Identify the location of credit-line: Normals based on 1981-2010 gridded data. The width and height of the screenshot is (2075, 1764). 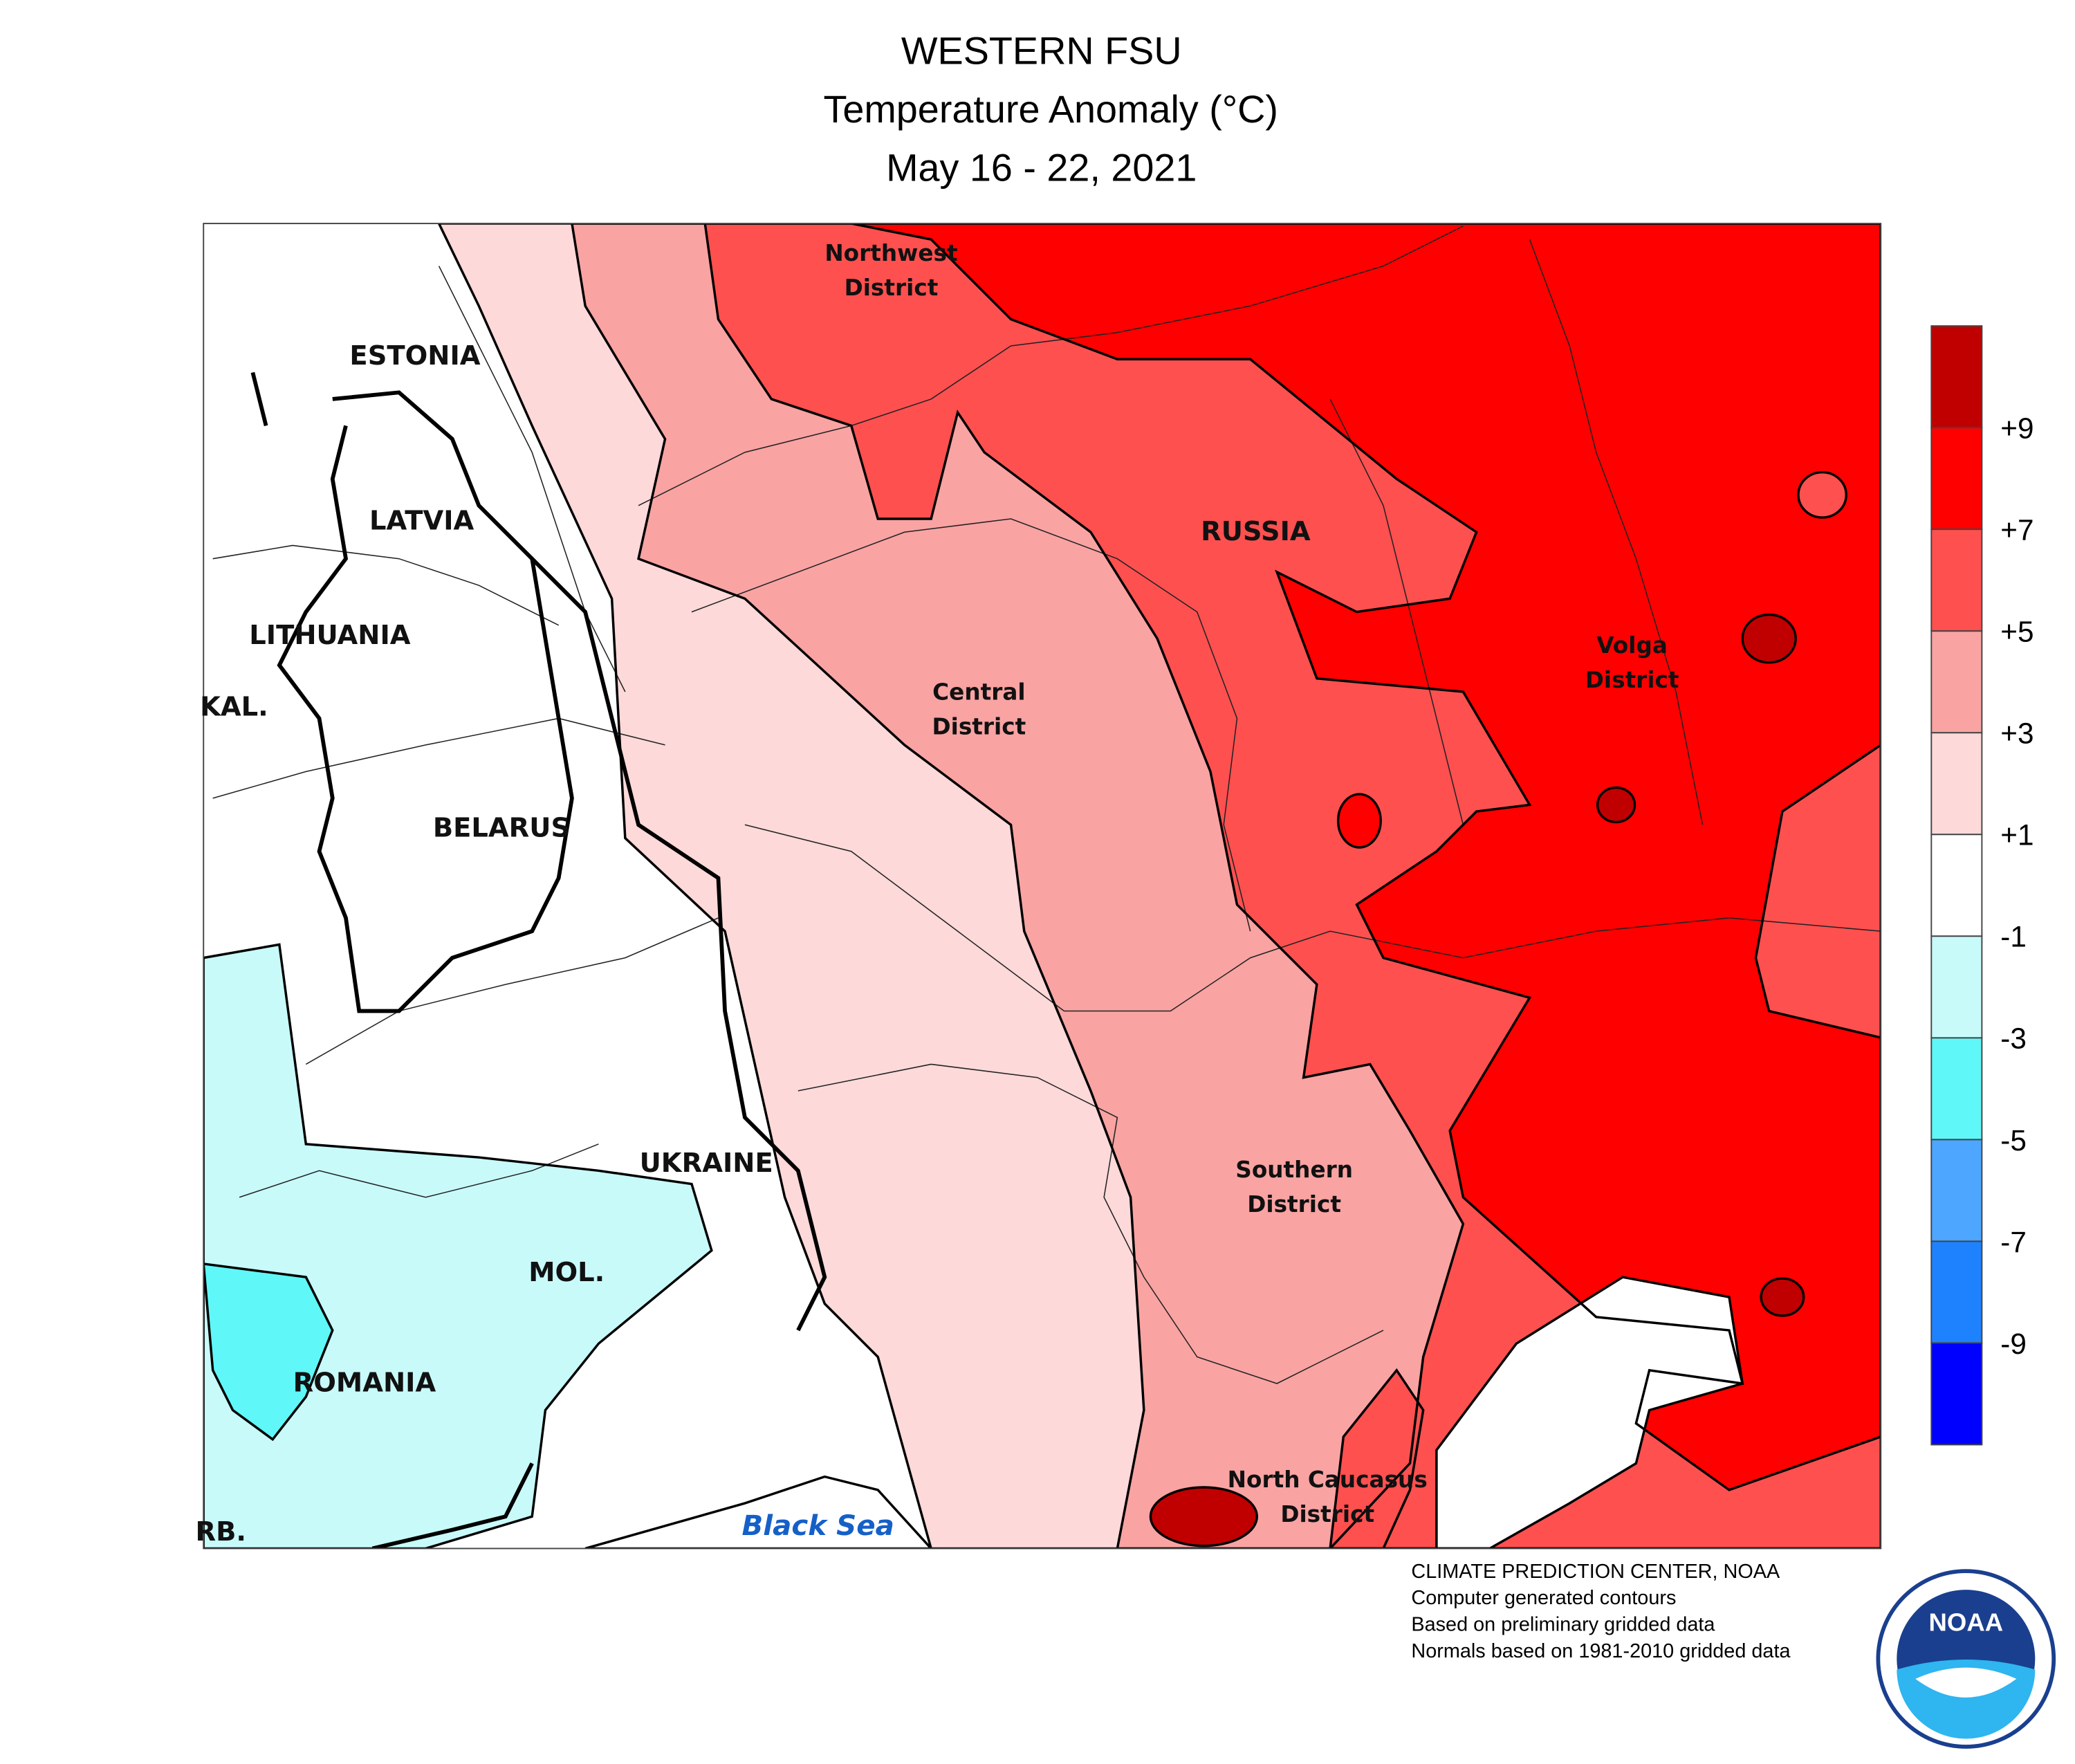
(1601, 1651).